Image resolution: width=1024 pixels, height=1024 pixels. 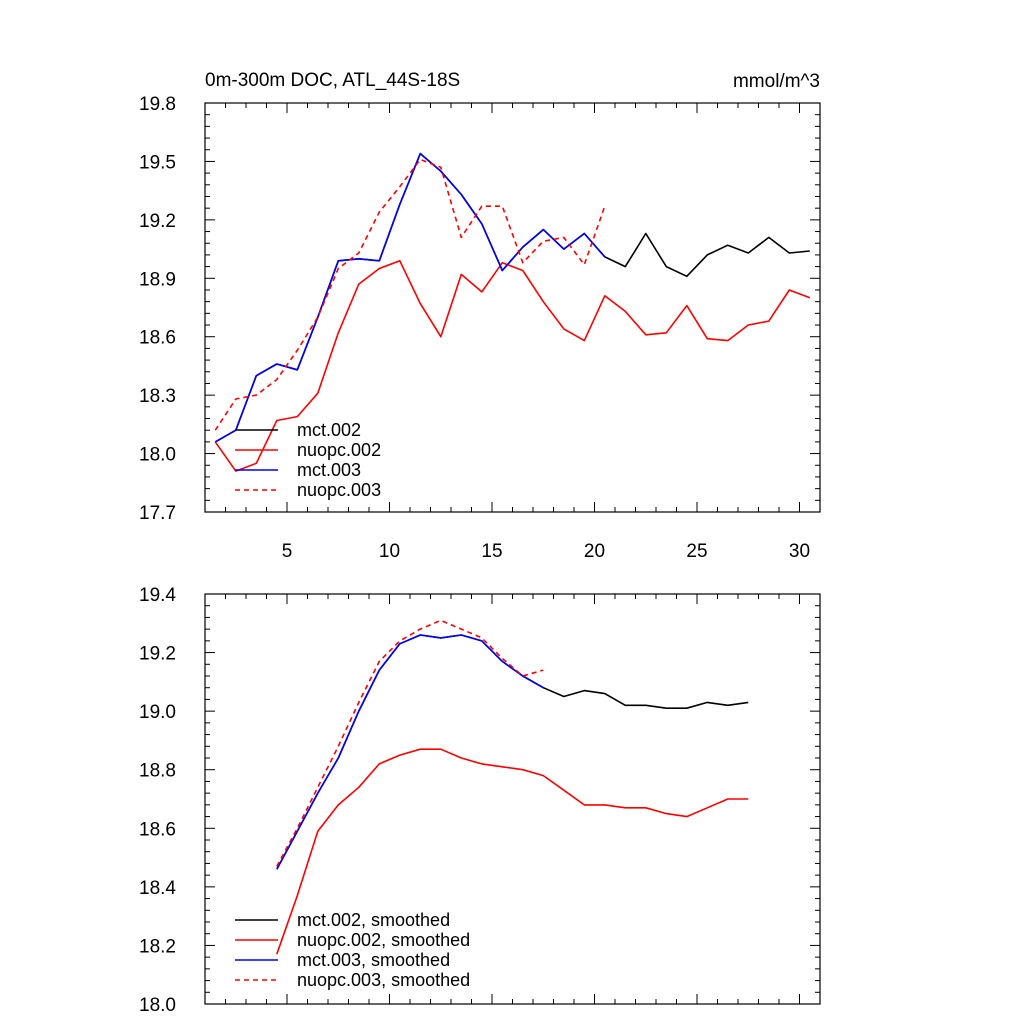 I want to click on legend-label: mct.002, smoothed, so click(x=373, y=920).